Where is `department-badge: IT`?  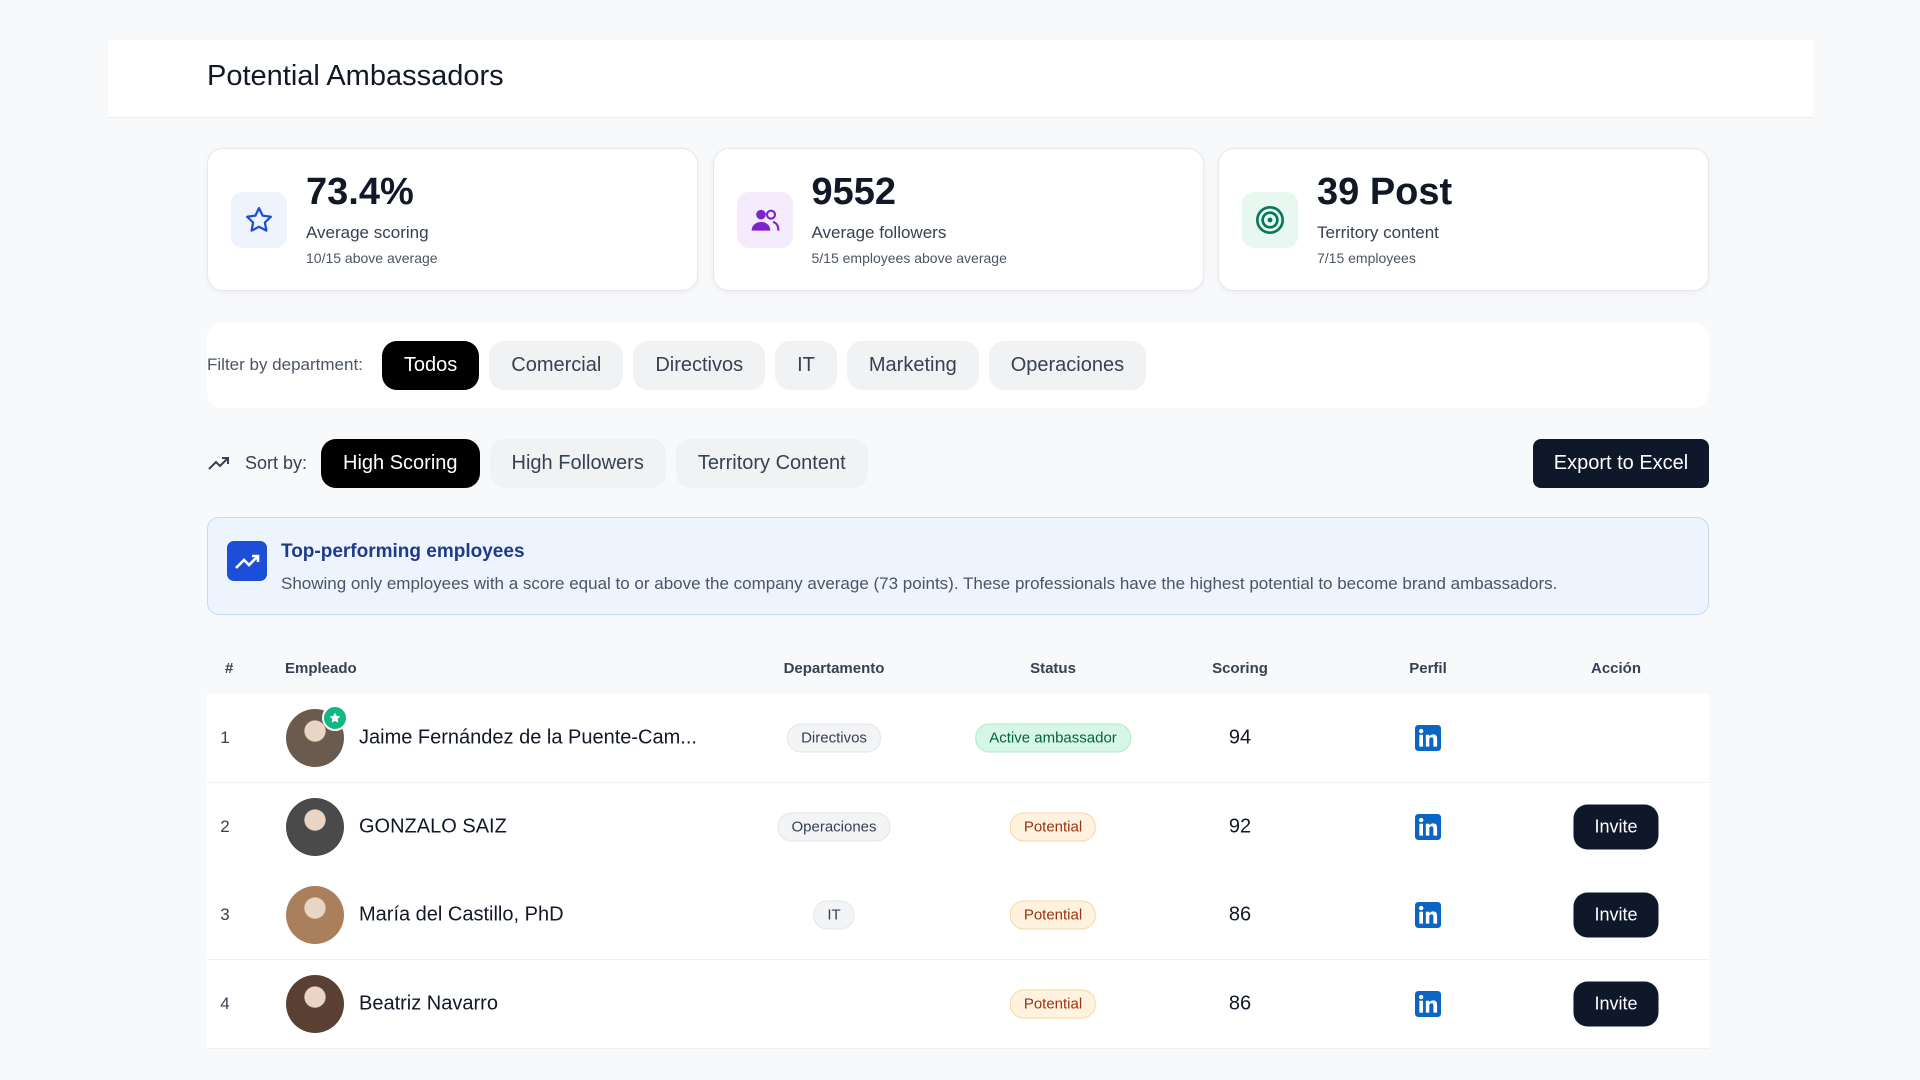 department-badge: IT is located at coordinates (834, 915).